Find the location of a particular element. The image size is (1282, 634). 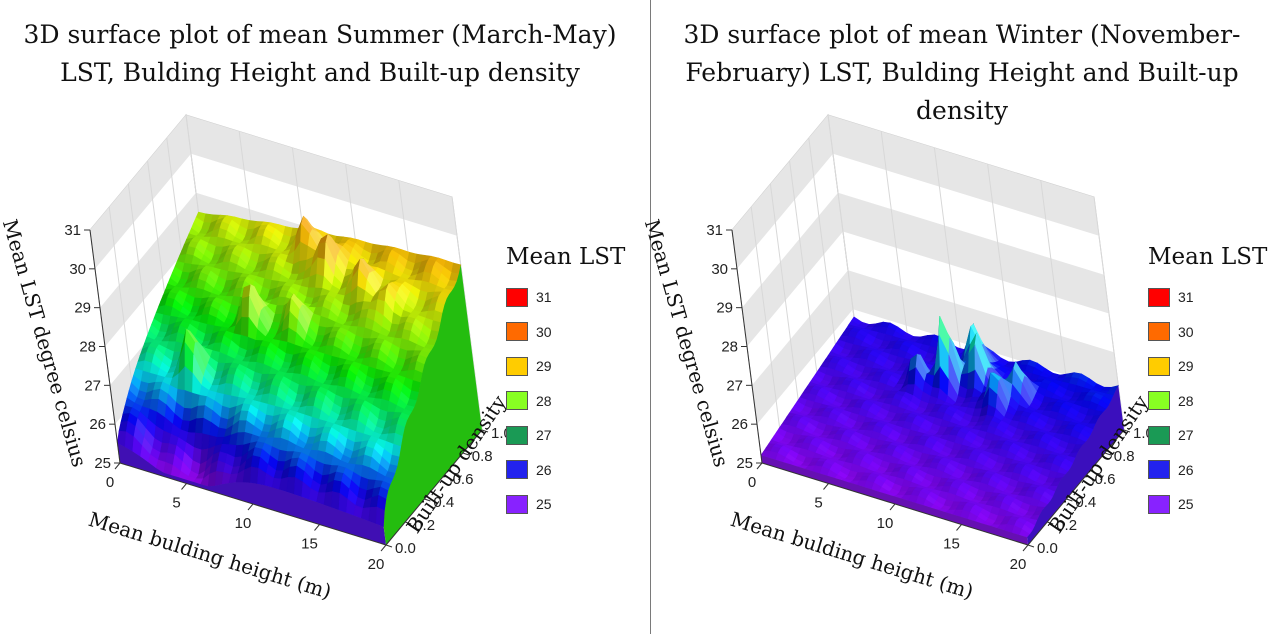

z-tick-label: 26 is located at coordinates (739, 424).